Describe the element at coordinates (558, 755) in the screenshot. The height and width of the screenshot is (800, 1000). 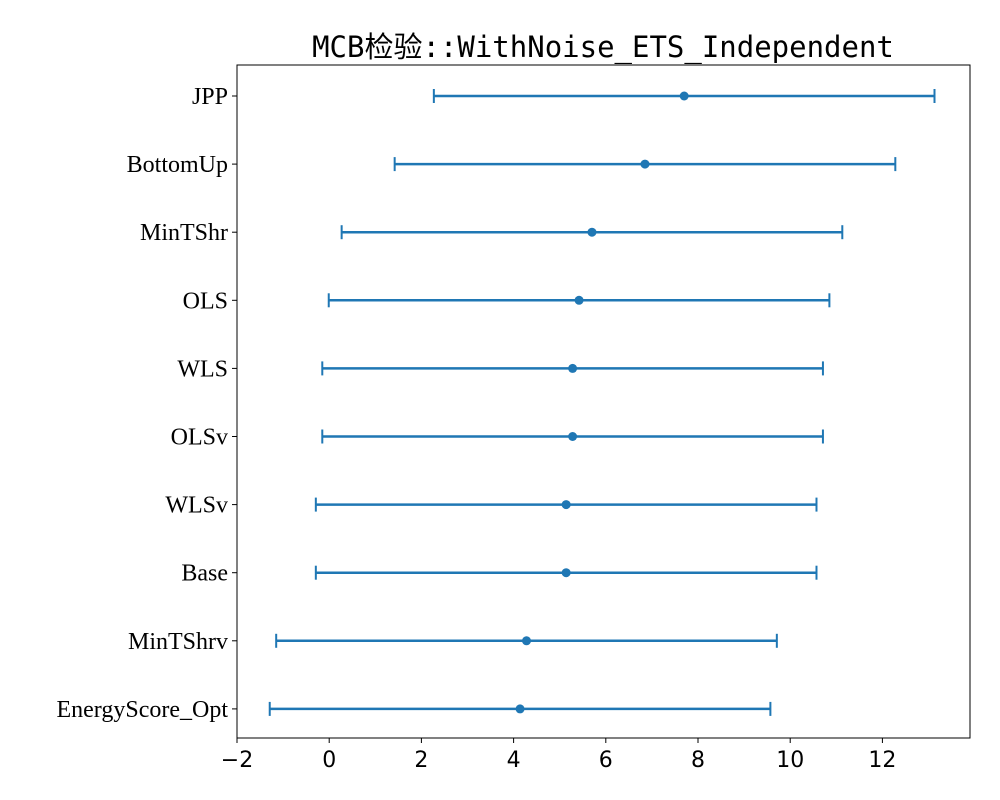
I see `x-axis: −2 0 2 4 6 8 10 12` at that location.